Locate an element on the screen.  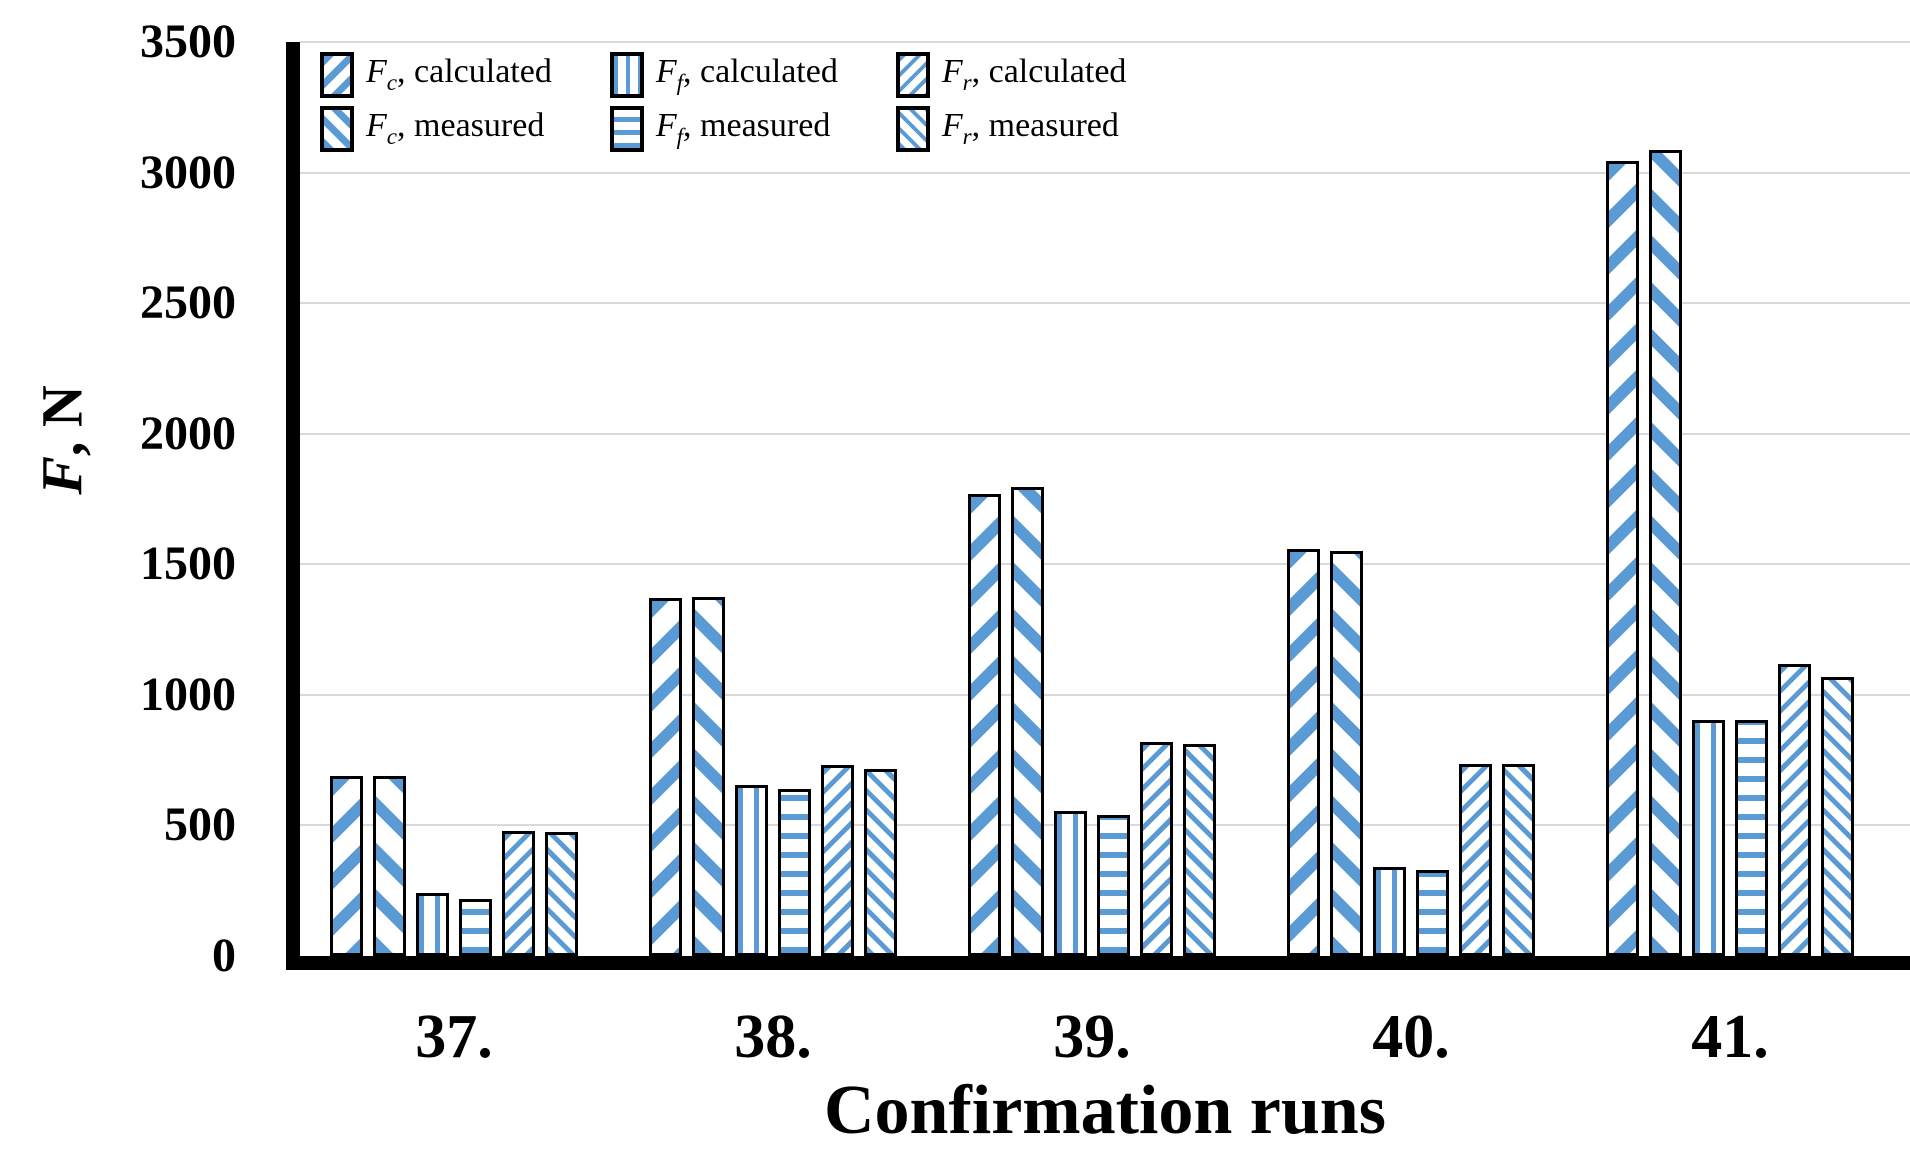
y-tick-label-500: 500 is located at coordinates (200, 825).